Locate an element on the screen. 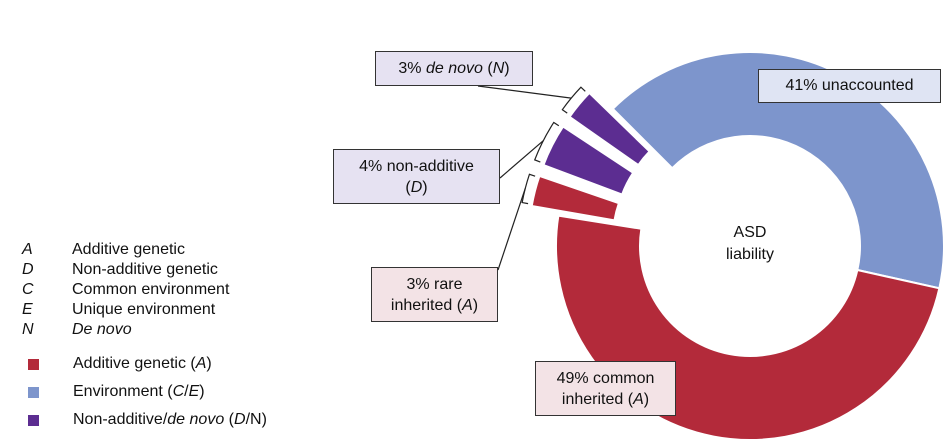 This screenshot has width=945, height=446. callout-denovo-italic: de novo is located at coordinates (454, 68).